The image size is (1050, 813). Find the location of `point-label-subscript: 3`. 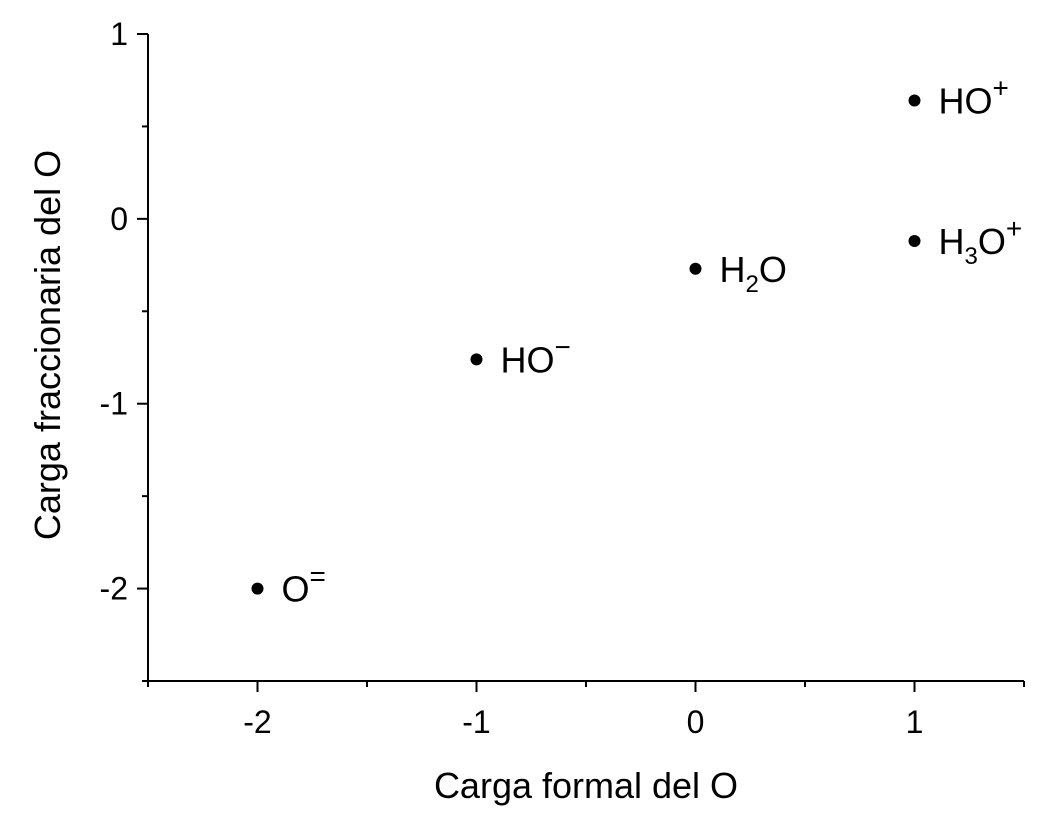

point-label-subscript: 3 is located at coordinates (971, 256).